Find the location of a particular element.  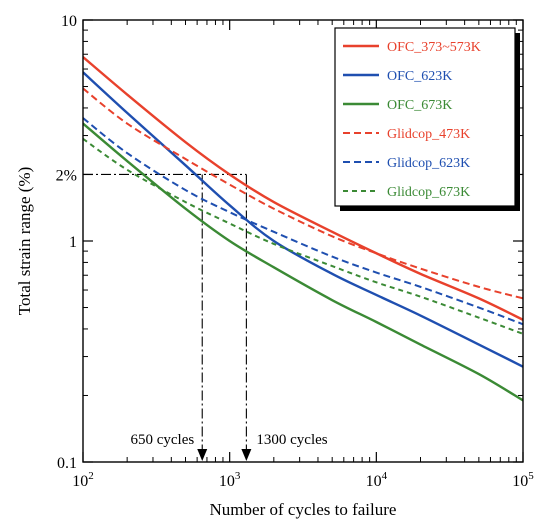

x-tick-label: 10⁵ is located at coordinates (523, 480).